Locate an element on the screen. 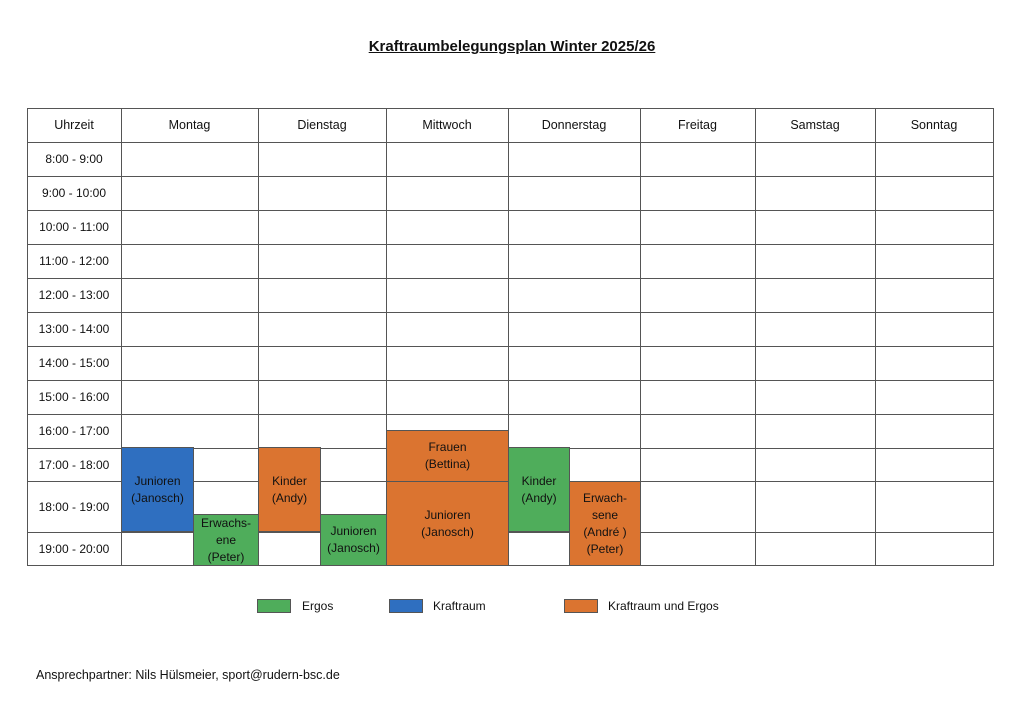 Image resolution: width=1024 pixels, height=716 pixels. booking-montag-erwachsene: Erwachs- ene (Peter) is located at coordinates (226, 540).